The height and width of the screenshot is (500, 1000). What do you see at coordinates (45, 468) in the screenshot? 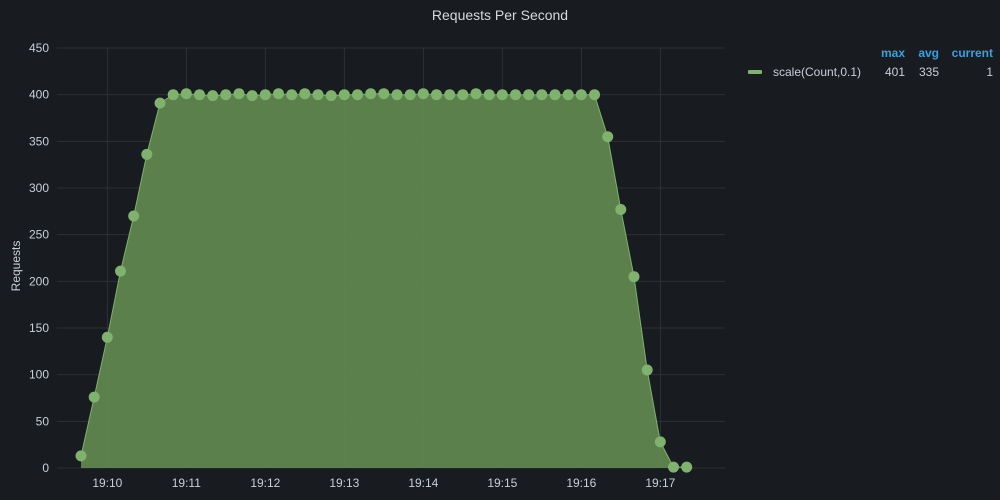
I see `y-tick-label: 0` at bounding box center [45, 468].